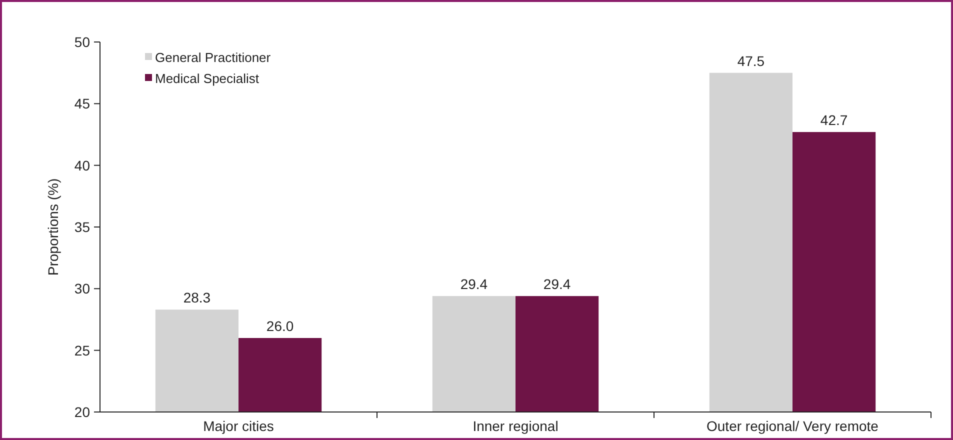 The image size is (953, 440). Describe the element at coordinates (792, 426) in the screenshot. I see `x-tick-label: Outer regional/ Very remote` at that location.